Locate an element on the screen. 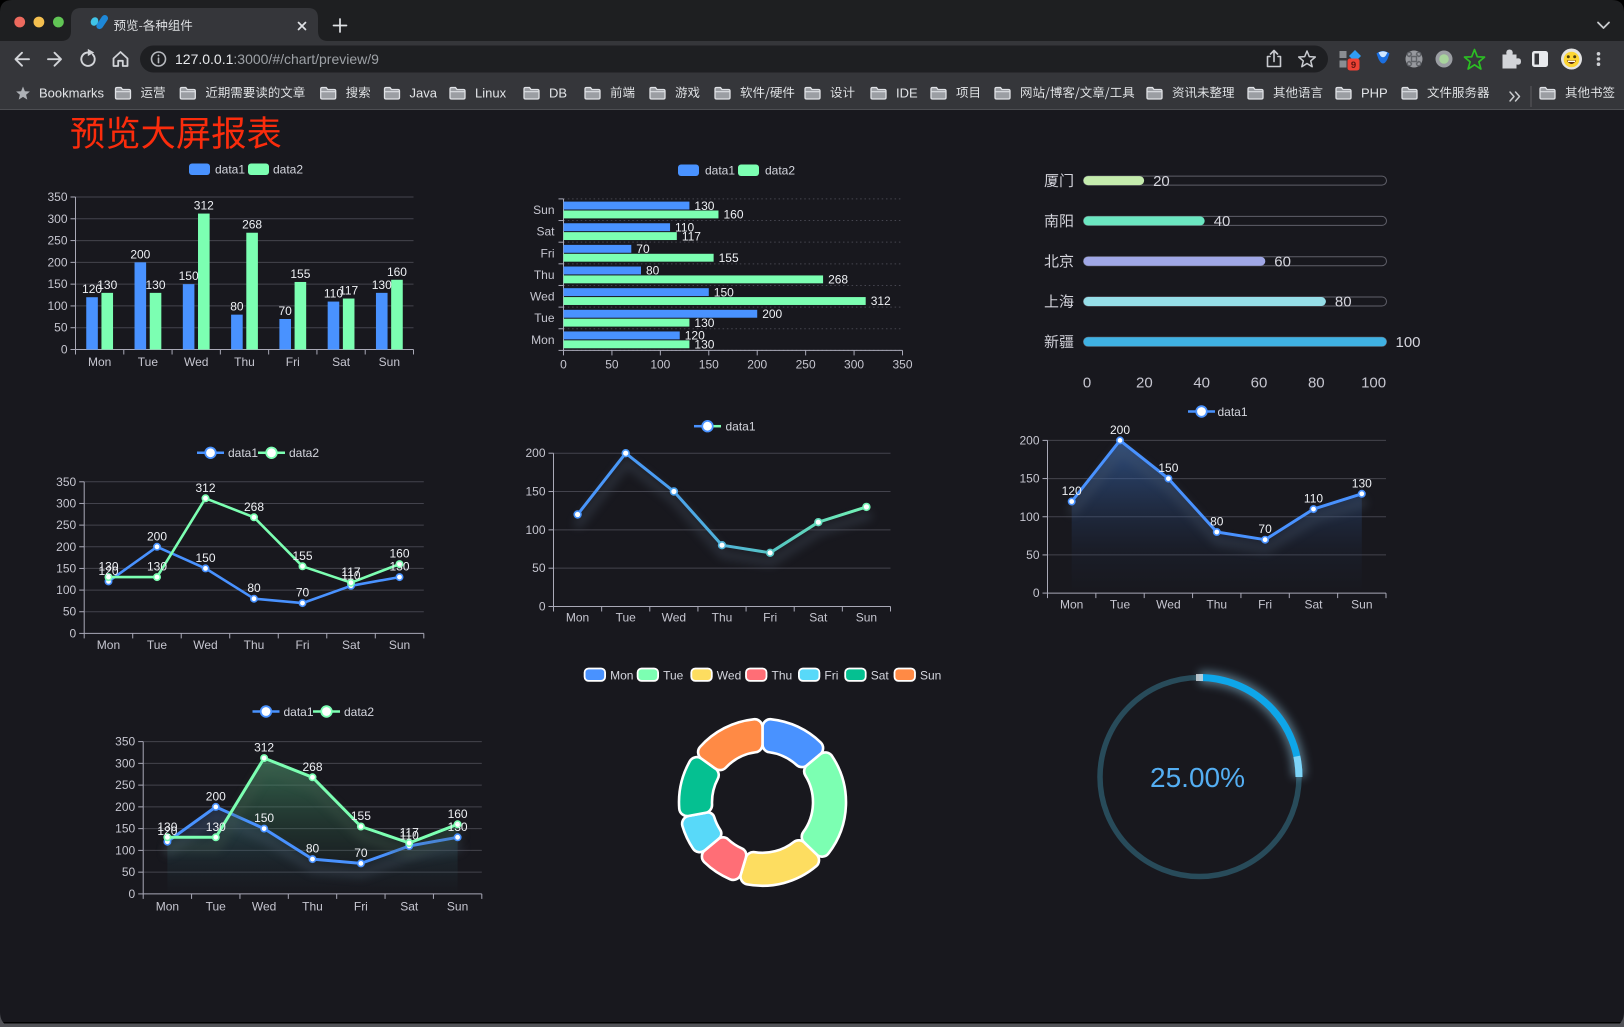  svg-text: Sat is located at coordinates (351, 645).